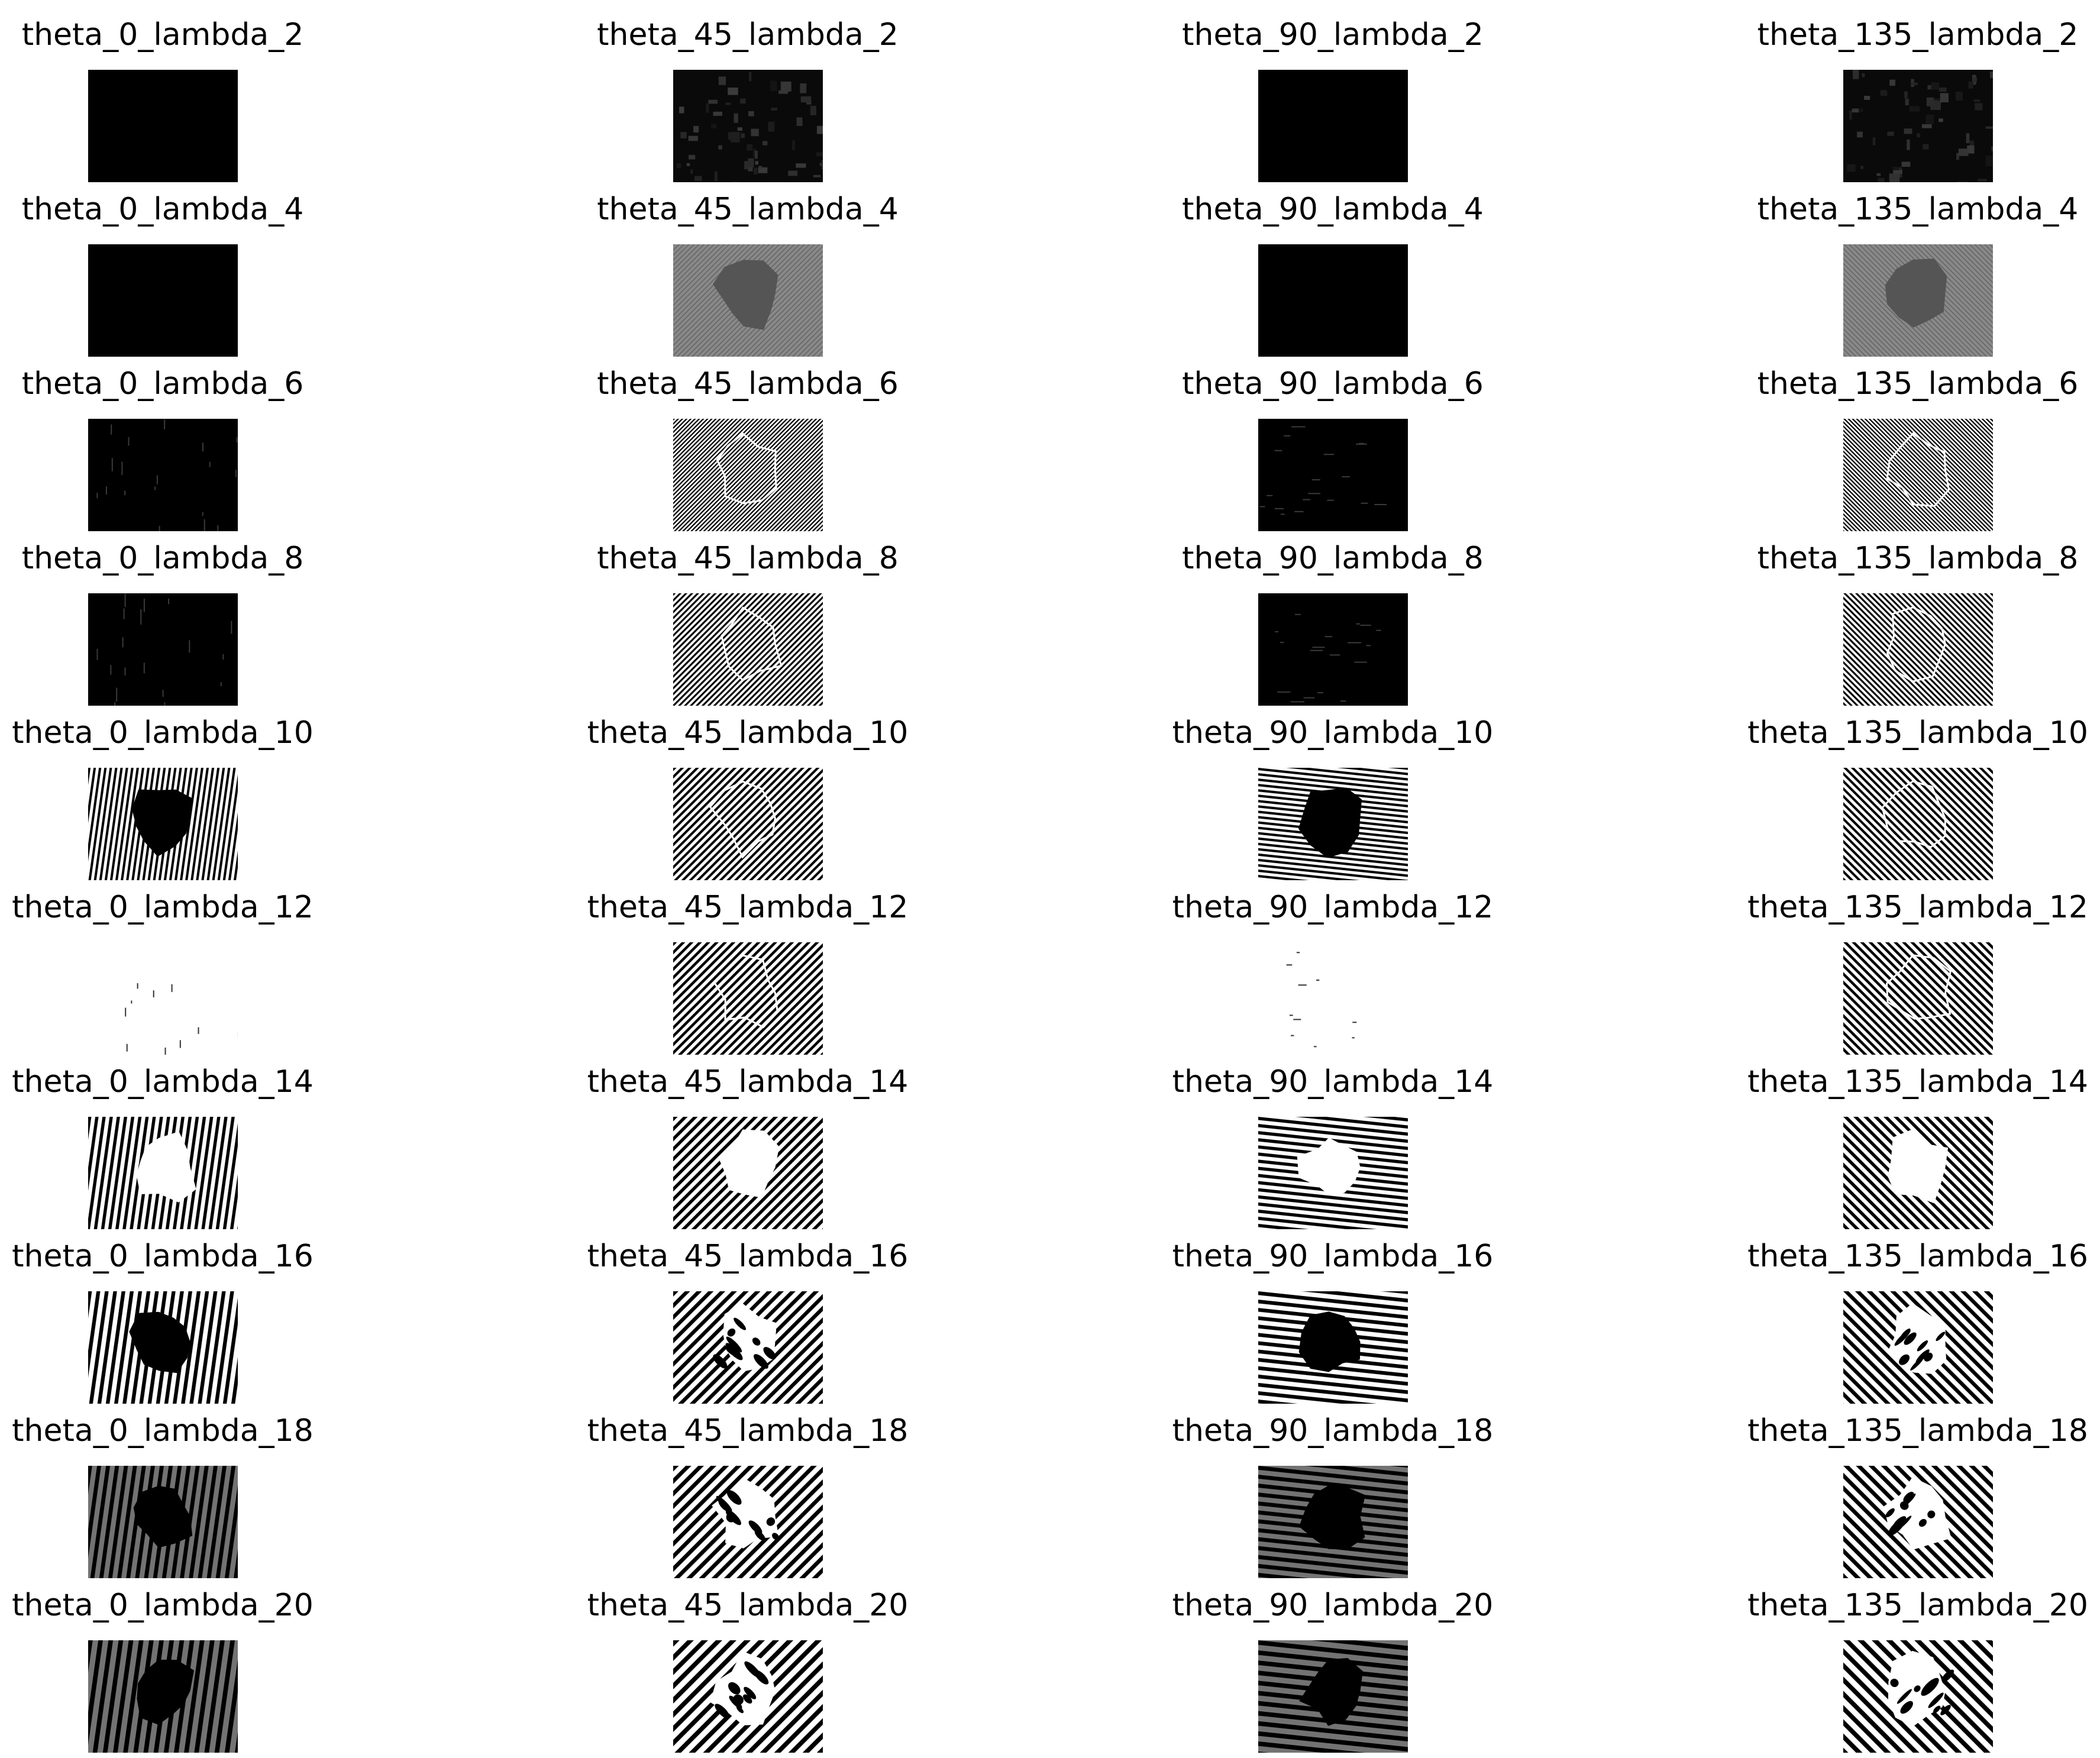  What do you see at coordinates (748, 558) in the screenshot?
I see `panel-title: theta_45_lambda_8` at bounding box center [748, 558].